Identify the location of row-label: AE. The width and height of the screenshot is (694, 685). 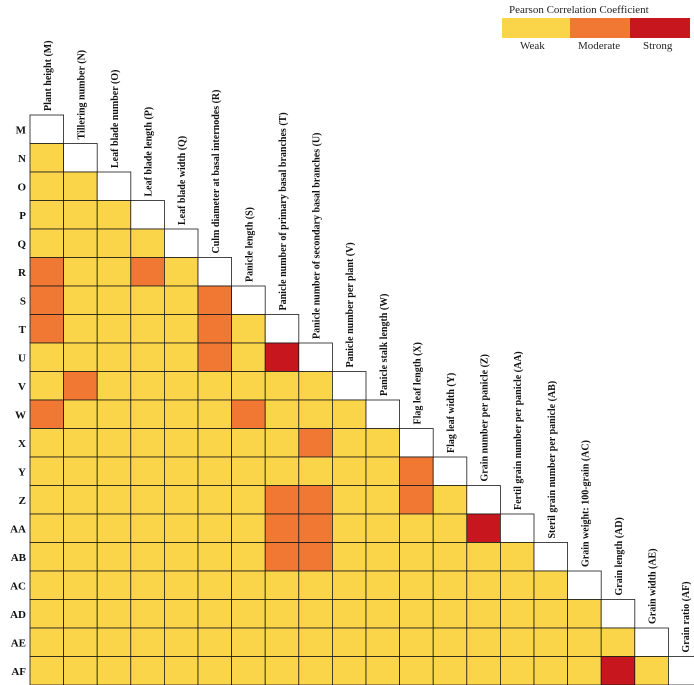
(18, 643).